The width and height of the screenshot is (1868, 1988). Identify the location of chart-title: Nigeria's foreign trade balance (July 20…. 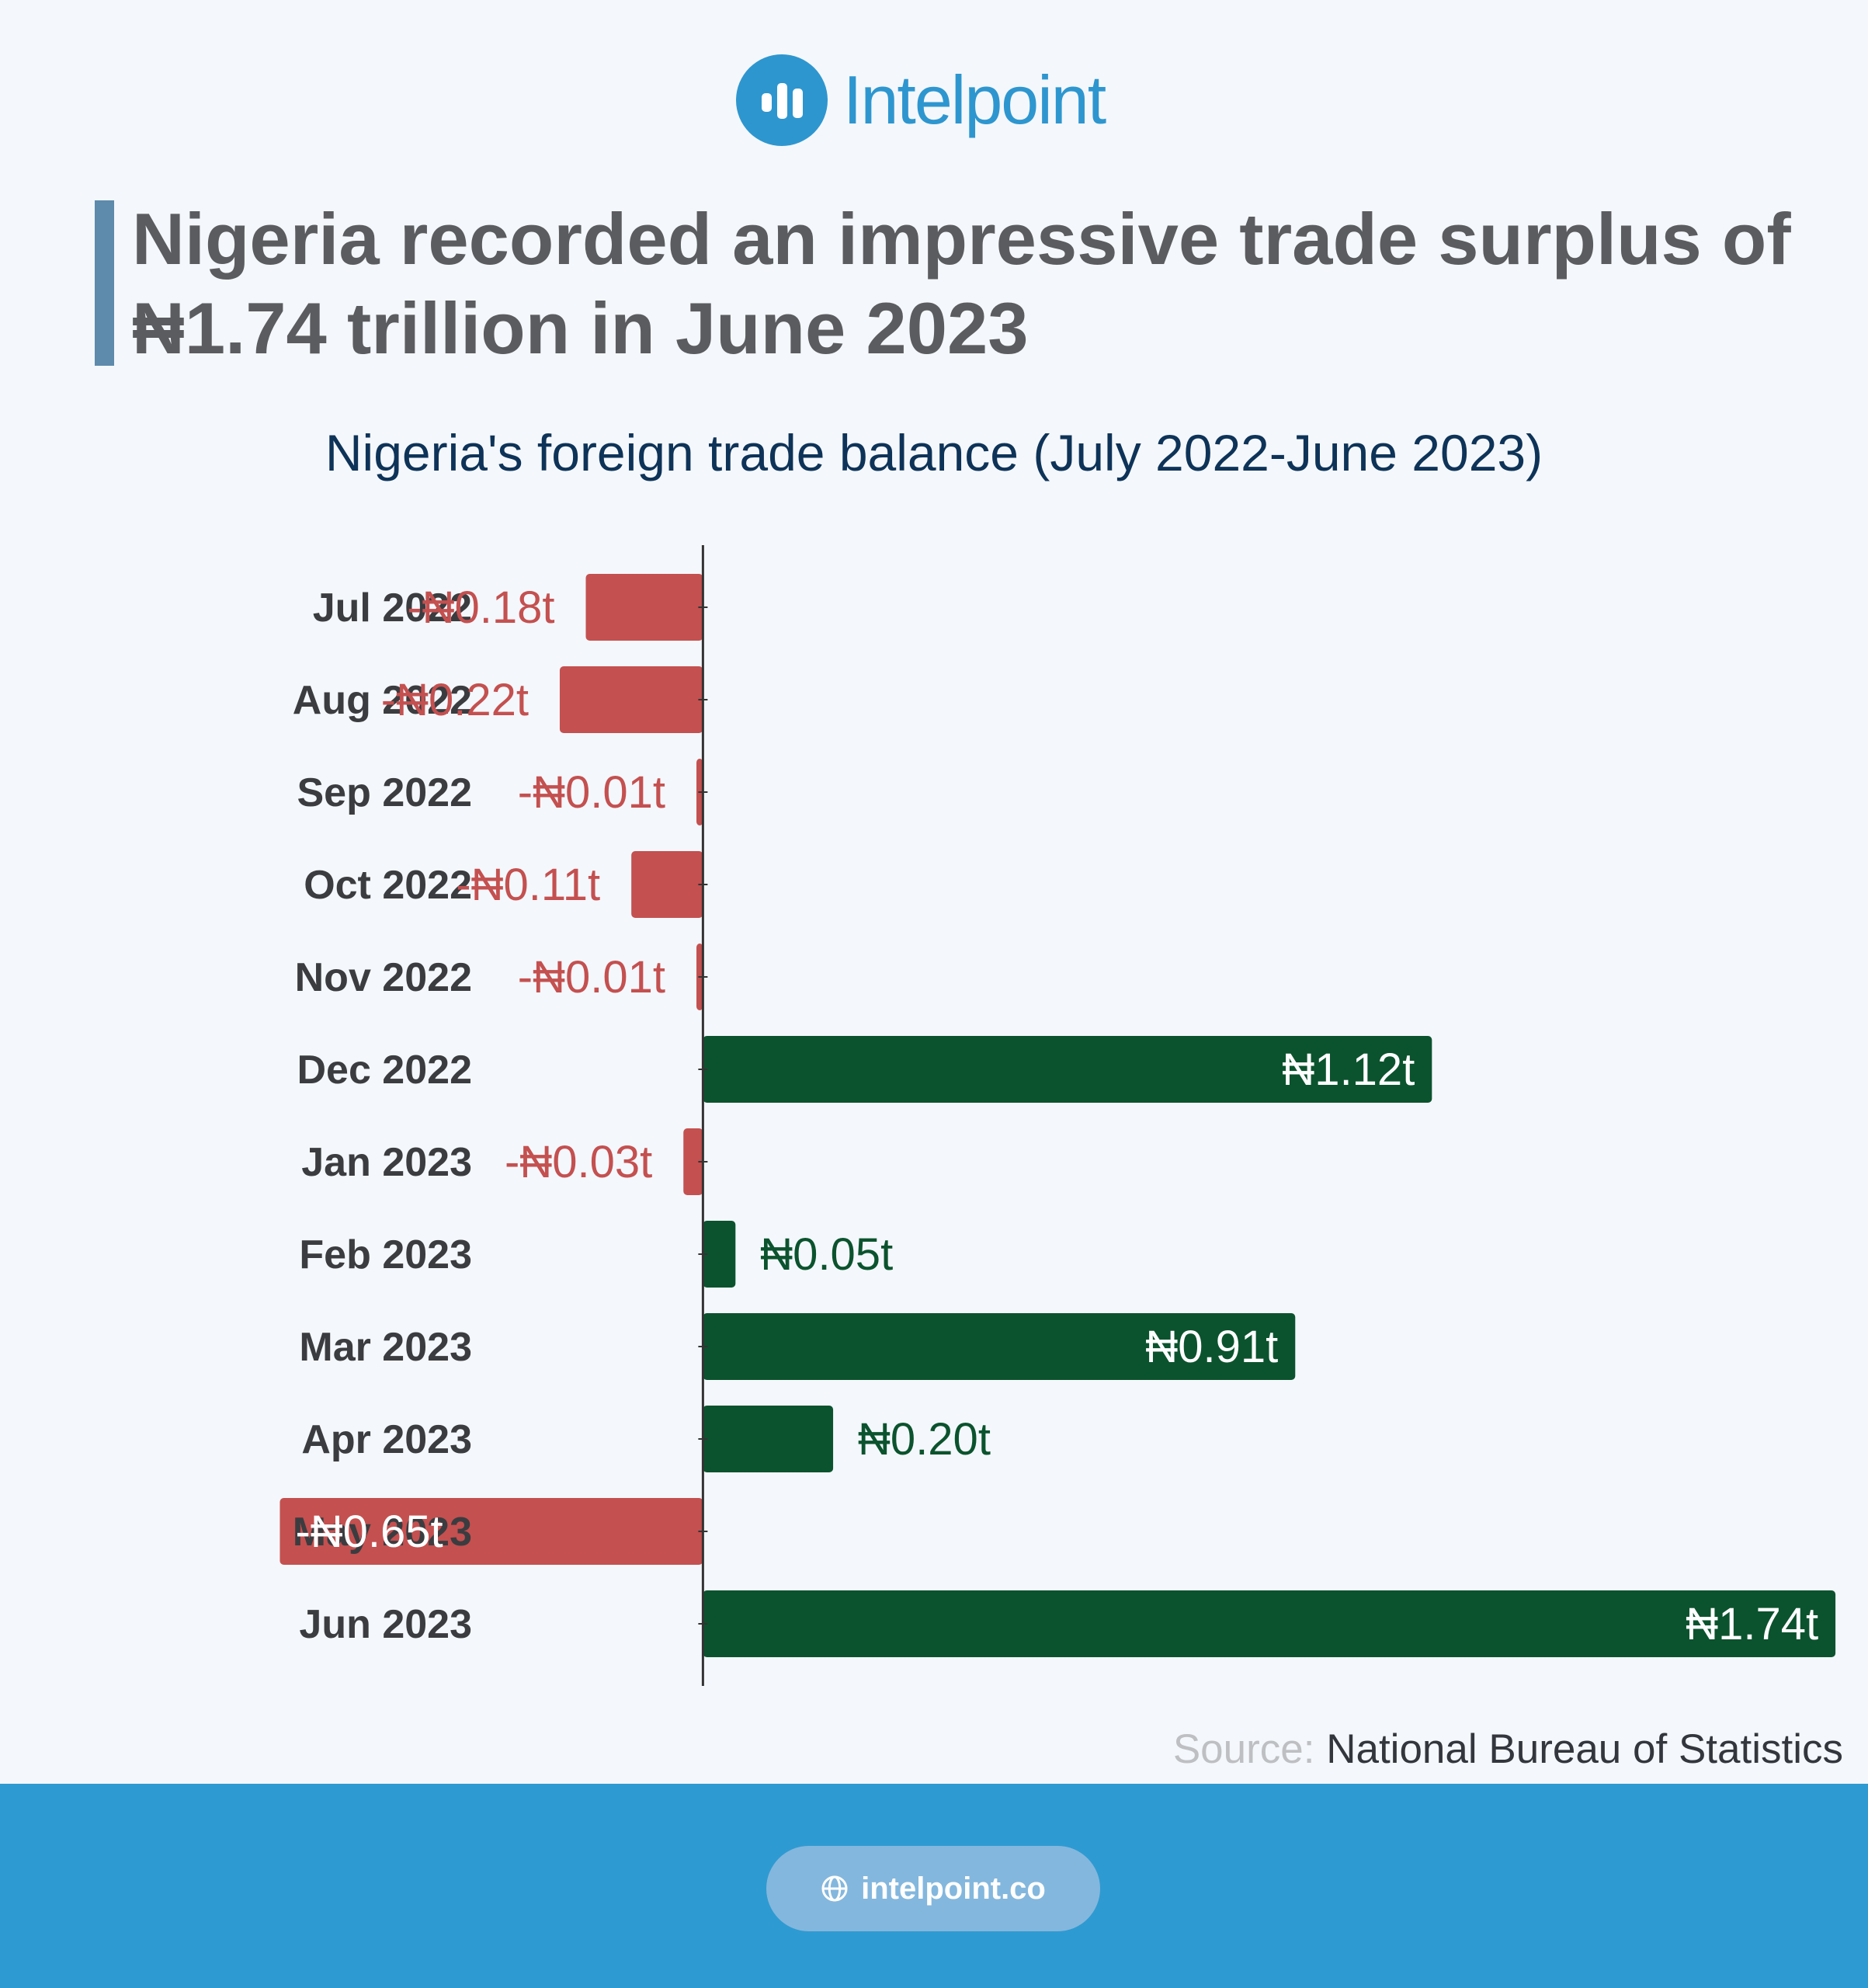
(934, 452).